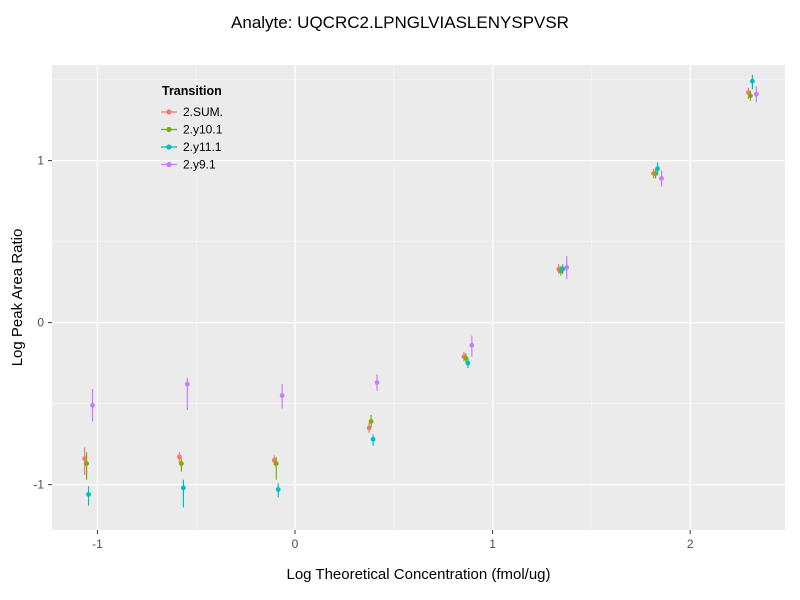 The image size is (800, 600). What do you see at coordinates (169, 112) in the screenshot?
I see `legend-key-point-2.SUM.` at bounding box center [169, 112].